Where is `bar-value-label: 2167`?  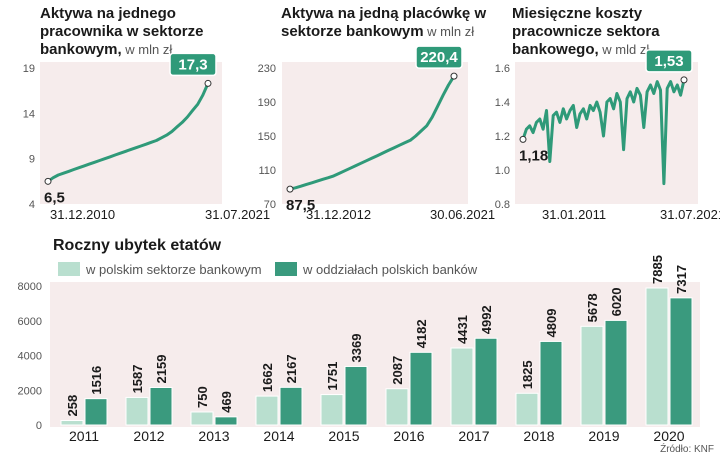 bar-value-label: 2167 is located at coordinates (291, 368).